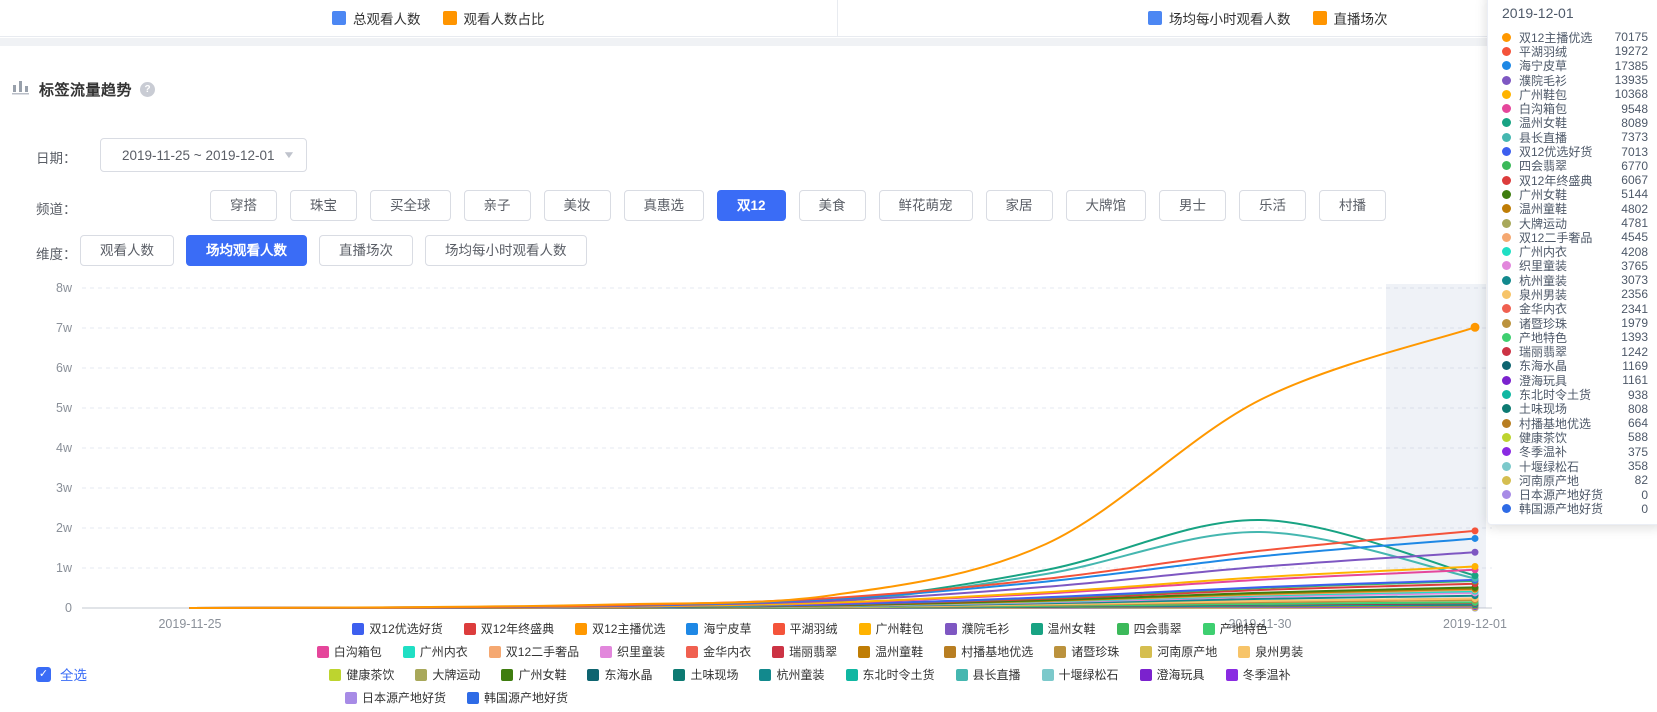  Describe the element at coordinates (148, 89) in the screenshot. I see `help-icon: ?` at that location.